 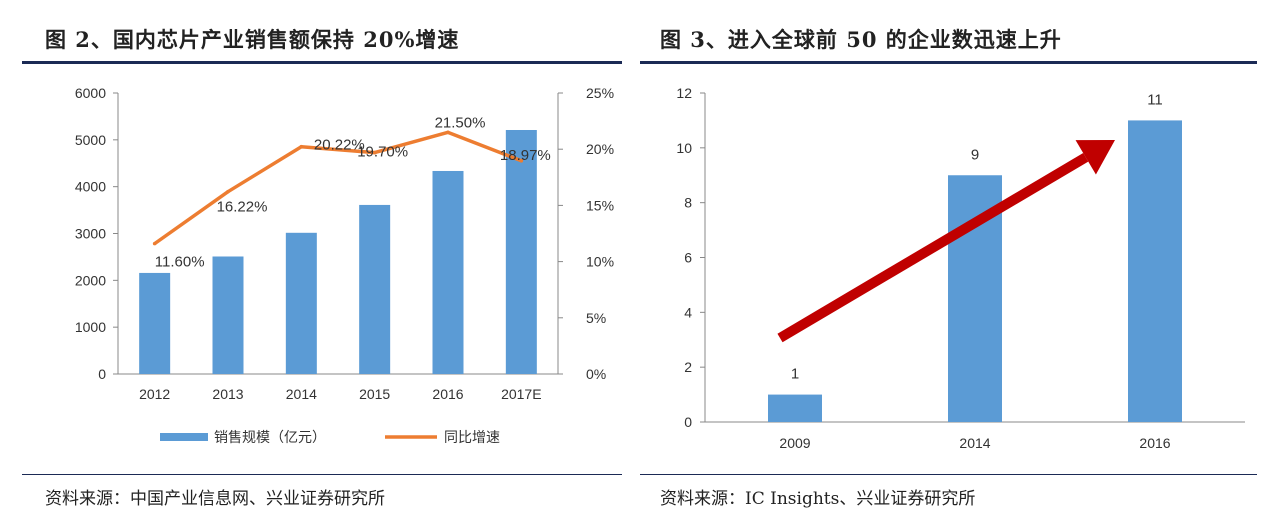 I want to click on growth-data-label: 19.70%, so click(x=382, y=152).